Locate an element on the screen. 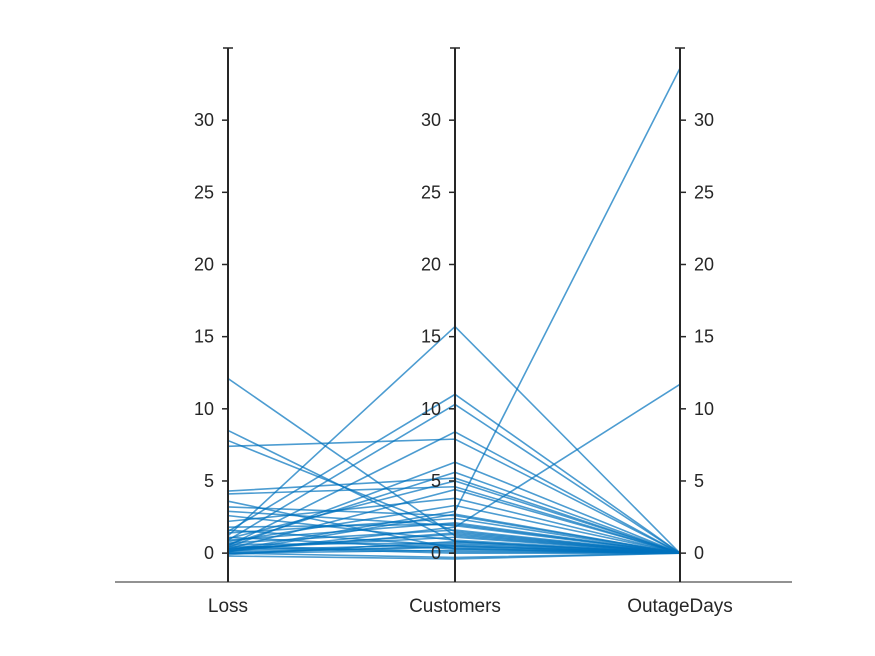 Image resolution: width=875 pixels, height=656 pixels. coordinate-label: Loss is located at coordinates (228, 606).